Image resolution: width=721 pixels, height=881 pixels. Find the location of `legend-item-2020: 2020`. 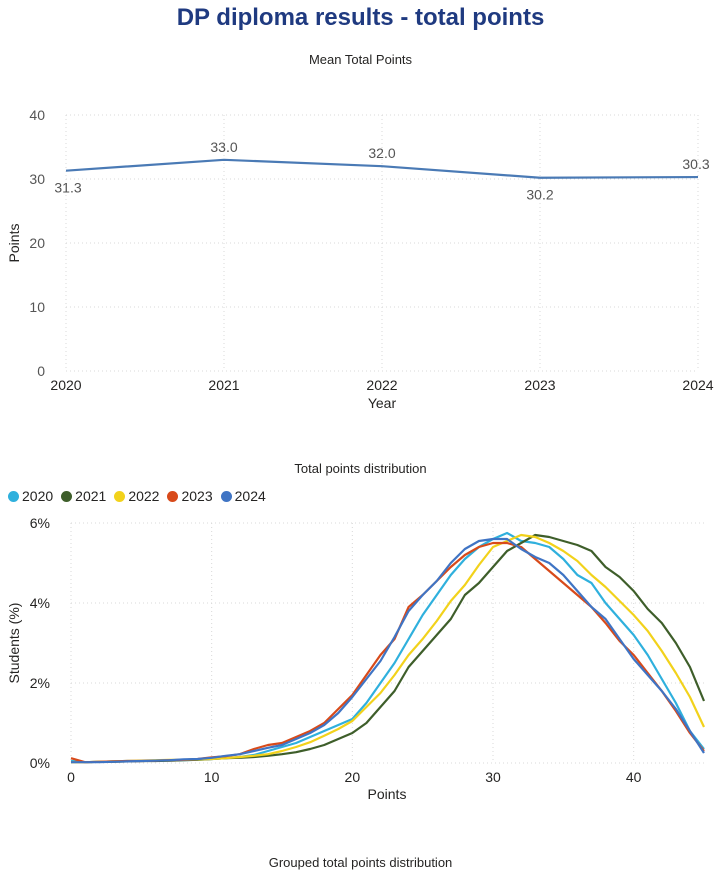

legend-item-2020: 2020 is located at coordinates (30, 496).